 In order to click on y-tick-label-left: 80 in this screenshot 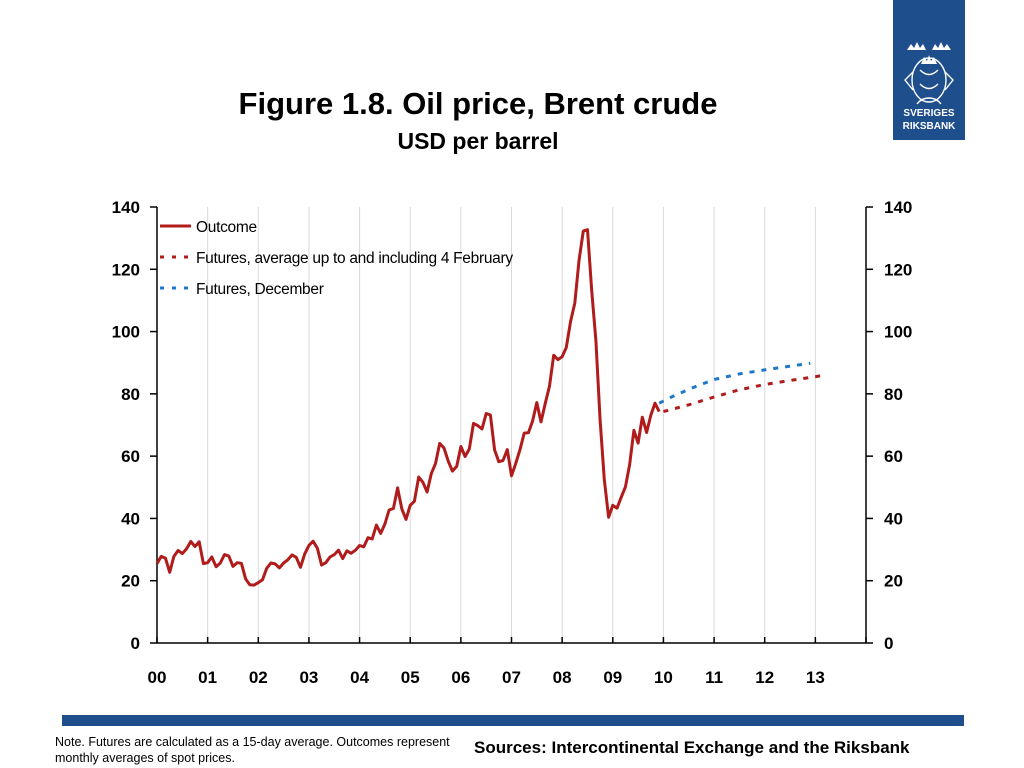, I will do `click(130, 394)`.